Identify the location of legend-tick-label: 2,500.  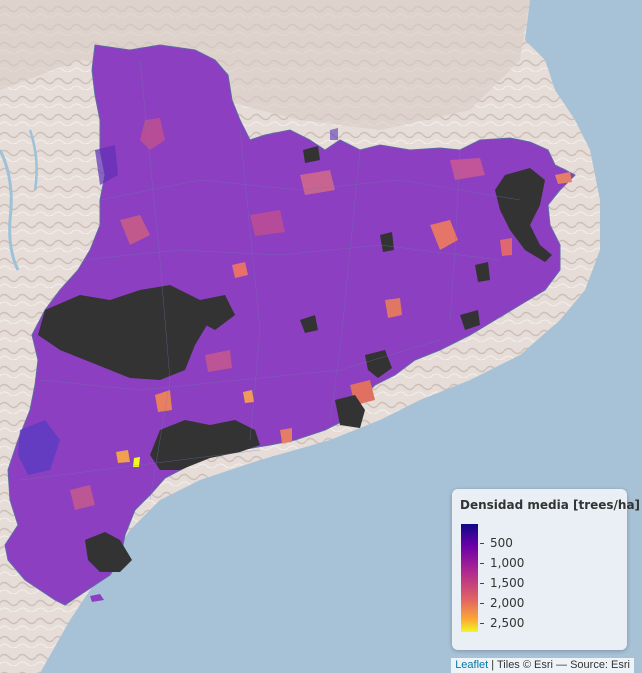
(502, 623).